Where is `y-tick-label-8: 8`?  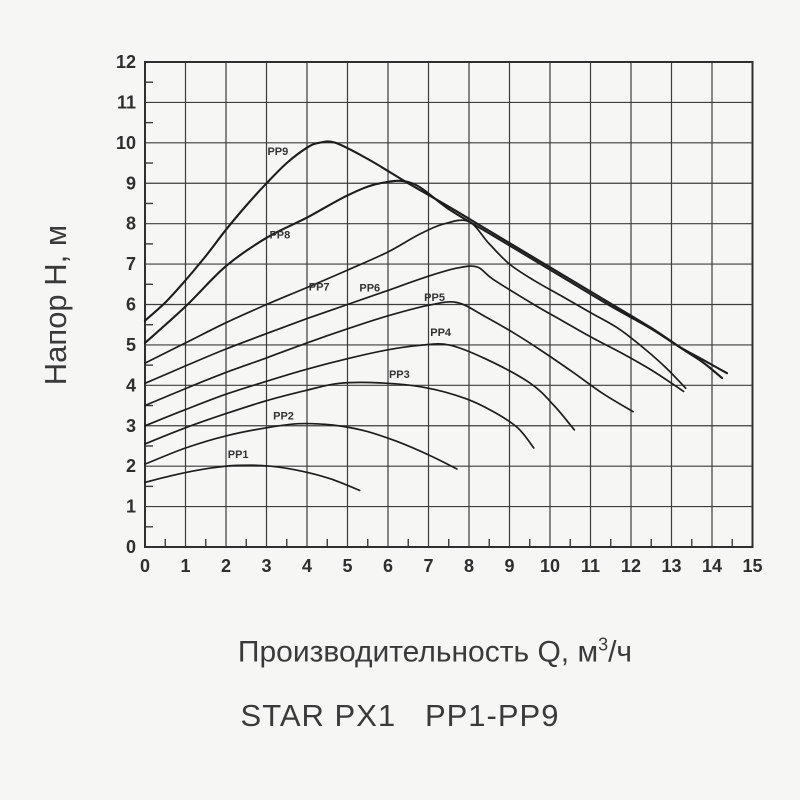
y-tick-label-8: 8 is located at coordinates (131, 224).